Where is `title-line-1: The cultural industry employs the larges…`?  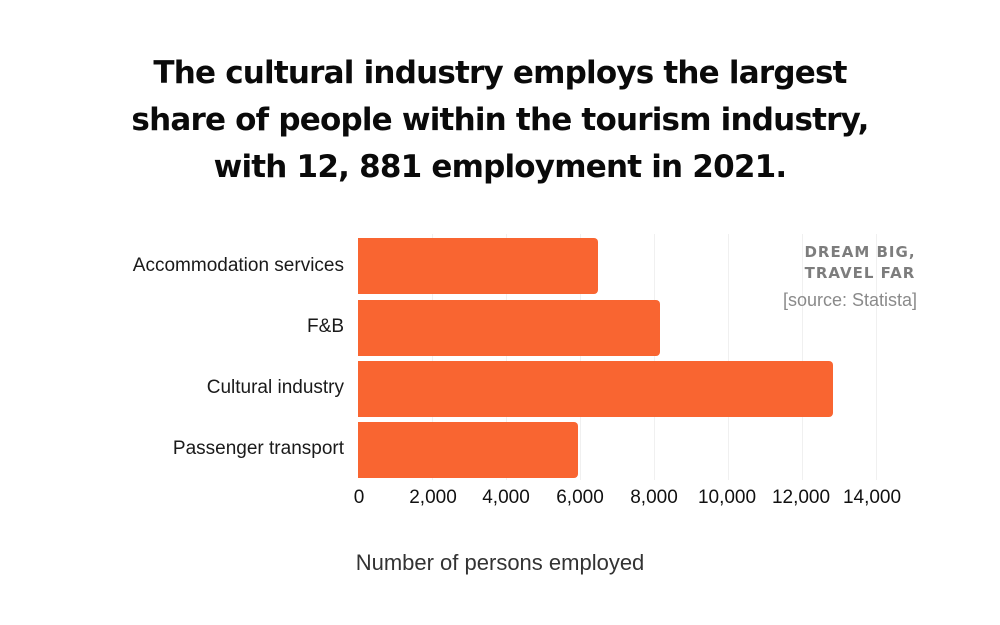
title-line-1: The cultural industry employs the larges… is located at coordinates (500, 73).